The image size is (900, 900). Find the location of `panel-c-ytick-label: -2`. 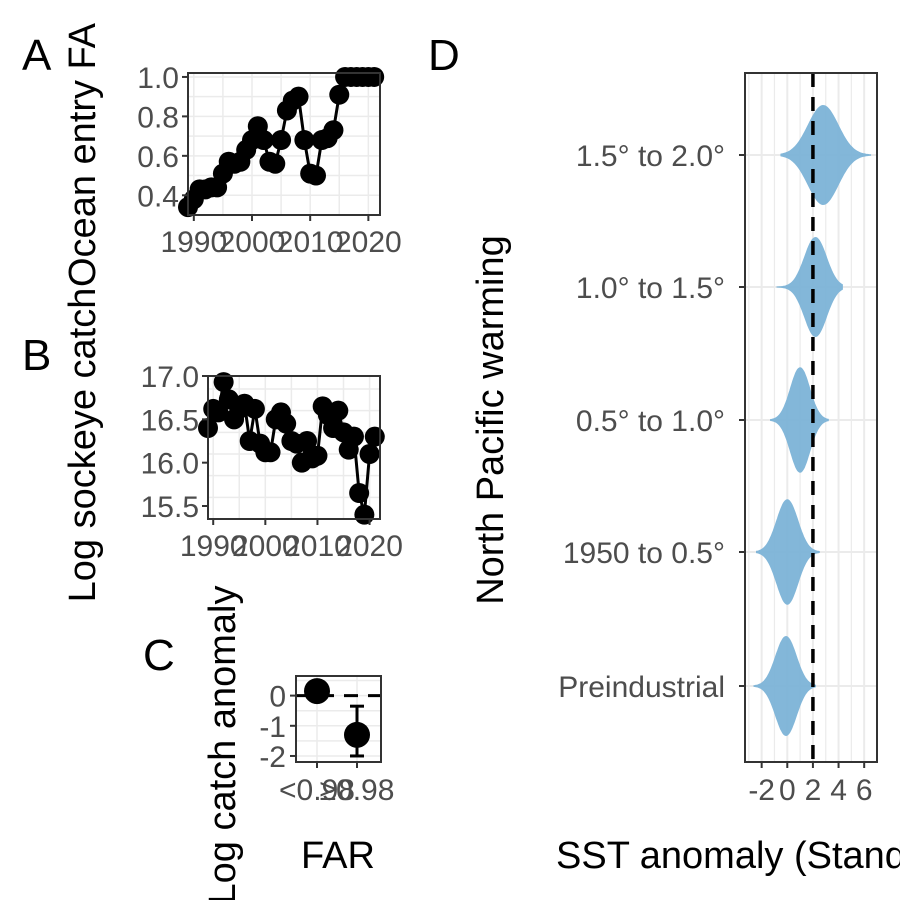

panel-c-ytick-label: -2 is located at coordinates (272, 757).